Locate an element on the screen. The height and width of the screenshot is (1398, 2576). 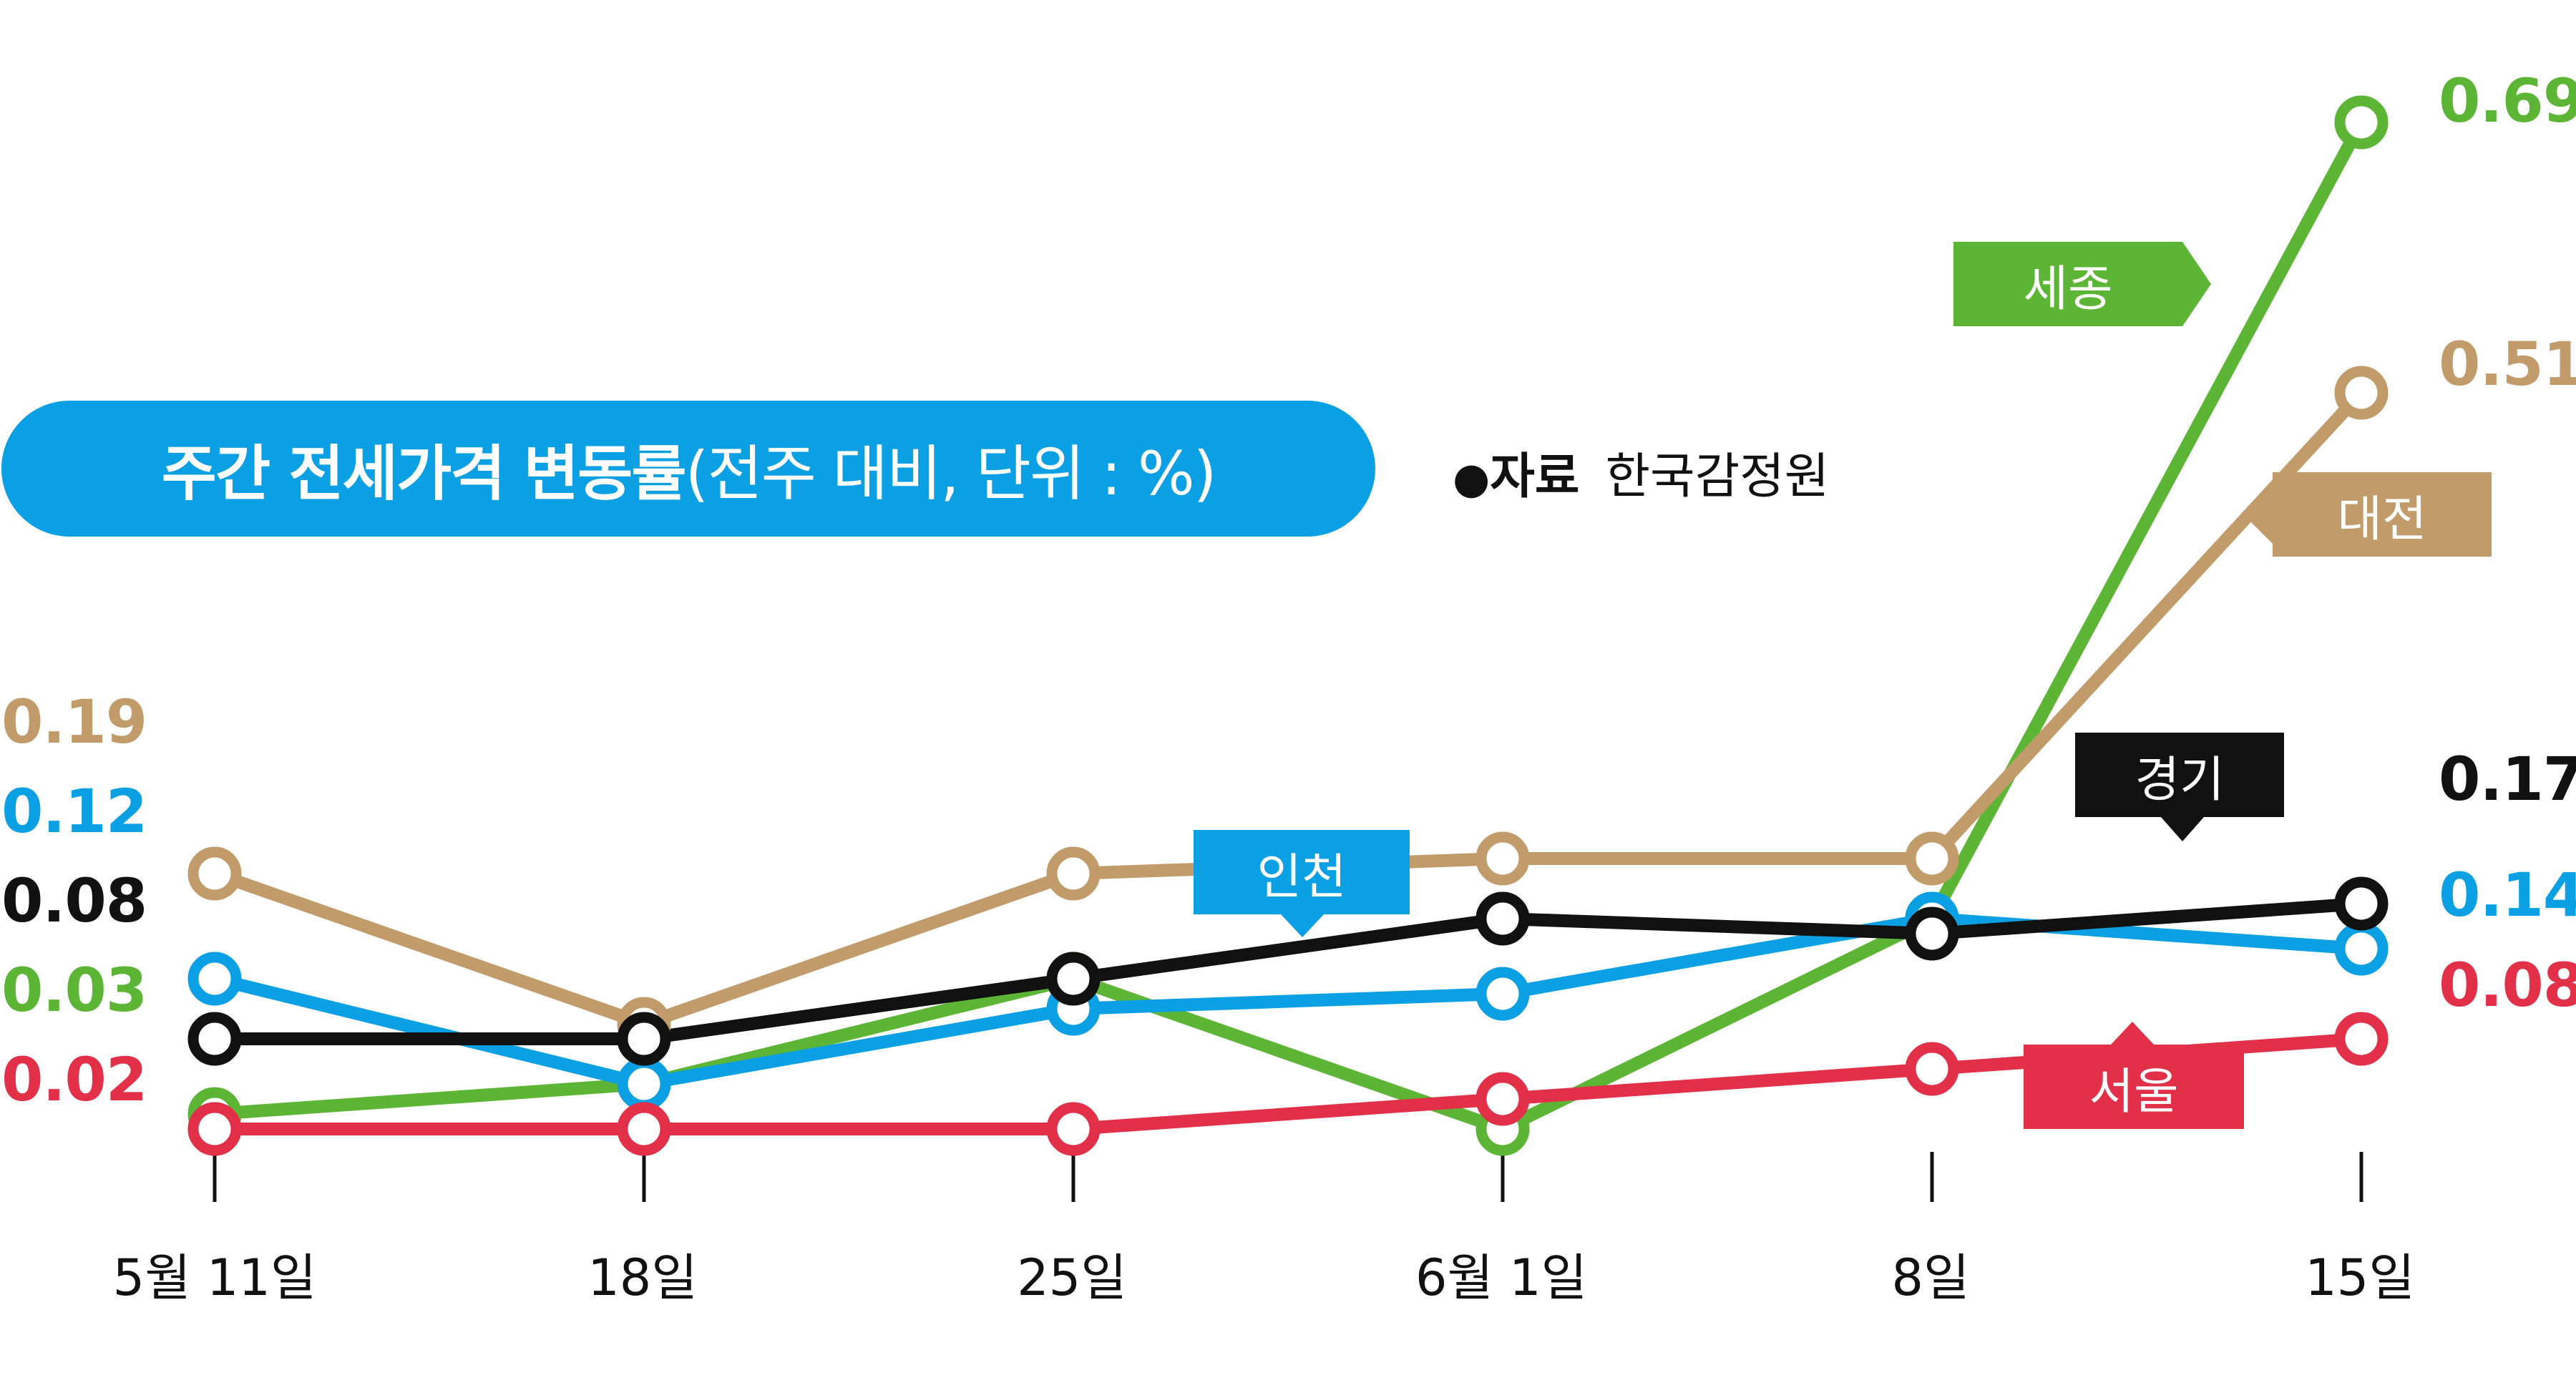
chart-title-main: 주간 전세가격 변동률 is located at coordinates (424, 473).